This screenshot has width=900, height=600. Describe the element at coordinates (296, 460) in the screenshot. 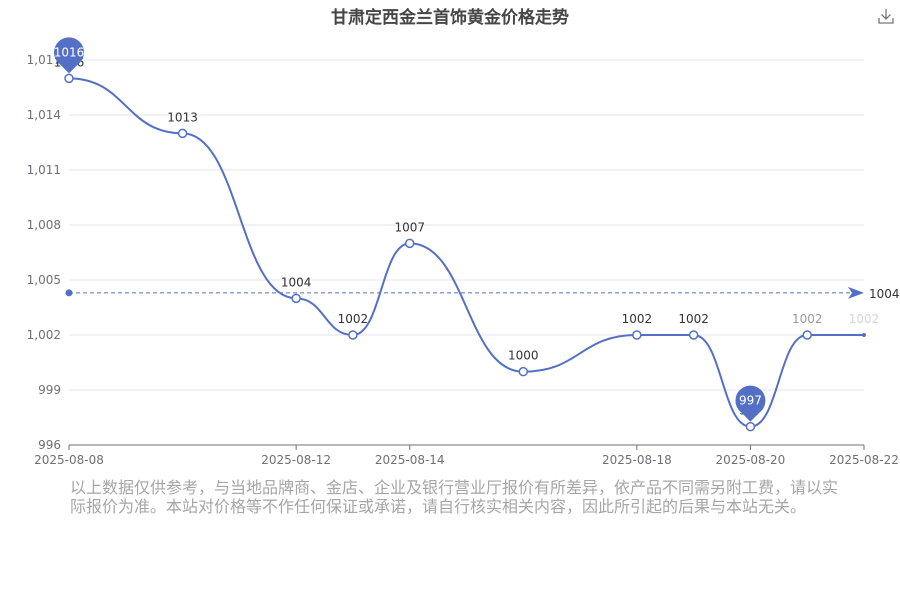

I see `x-tick-label: 2025-08-12` at that location.